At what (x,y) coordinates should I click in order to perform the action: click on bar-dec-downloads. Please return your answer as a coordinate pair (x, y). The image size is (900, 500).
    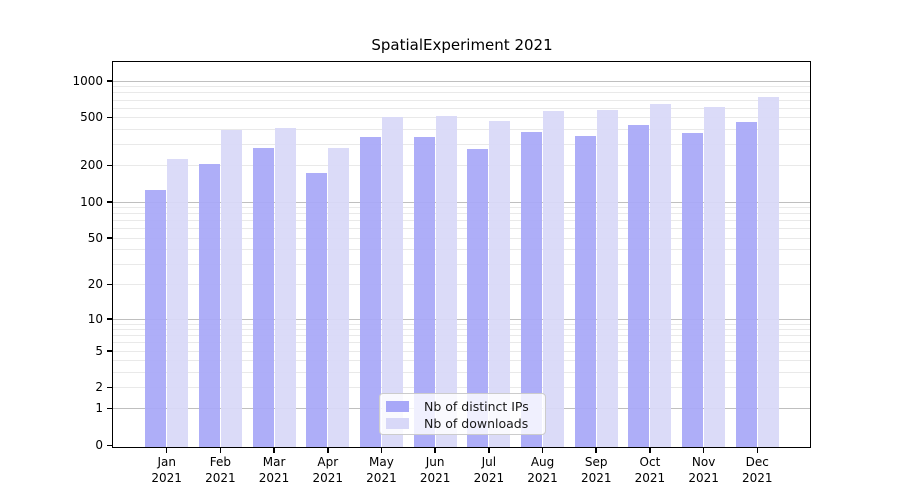
    Looking at the image, I should click on (768, 271).